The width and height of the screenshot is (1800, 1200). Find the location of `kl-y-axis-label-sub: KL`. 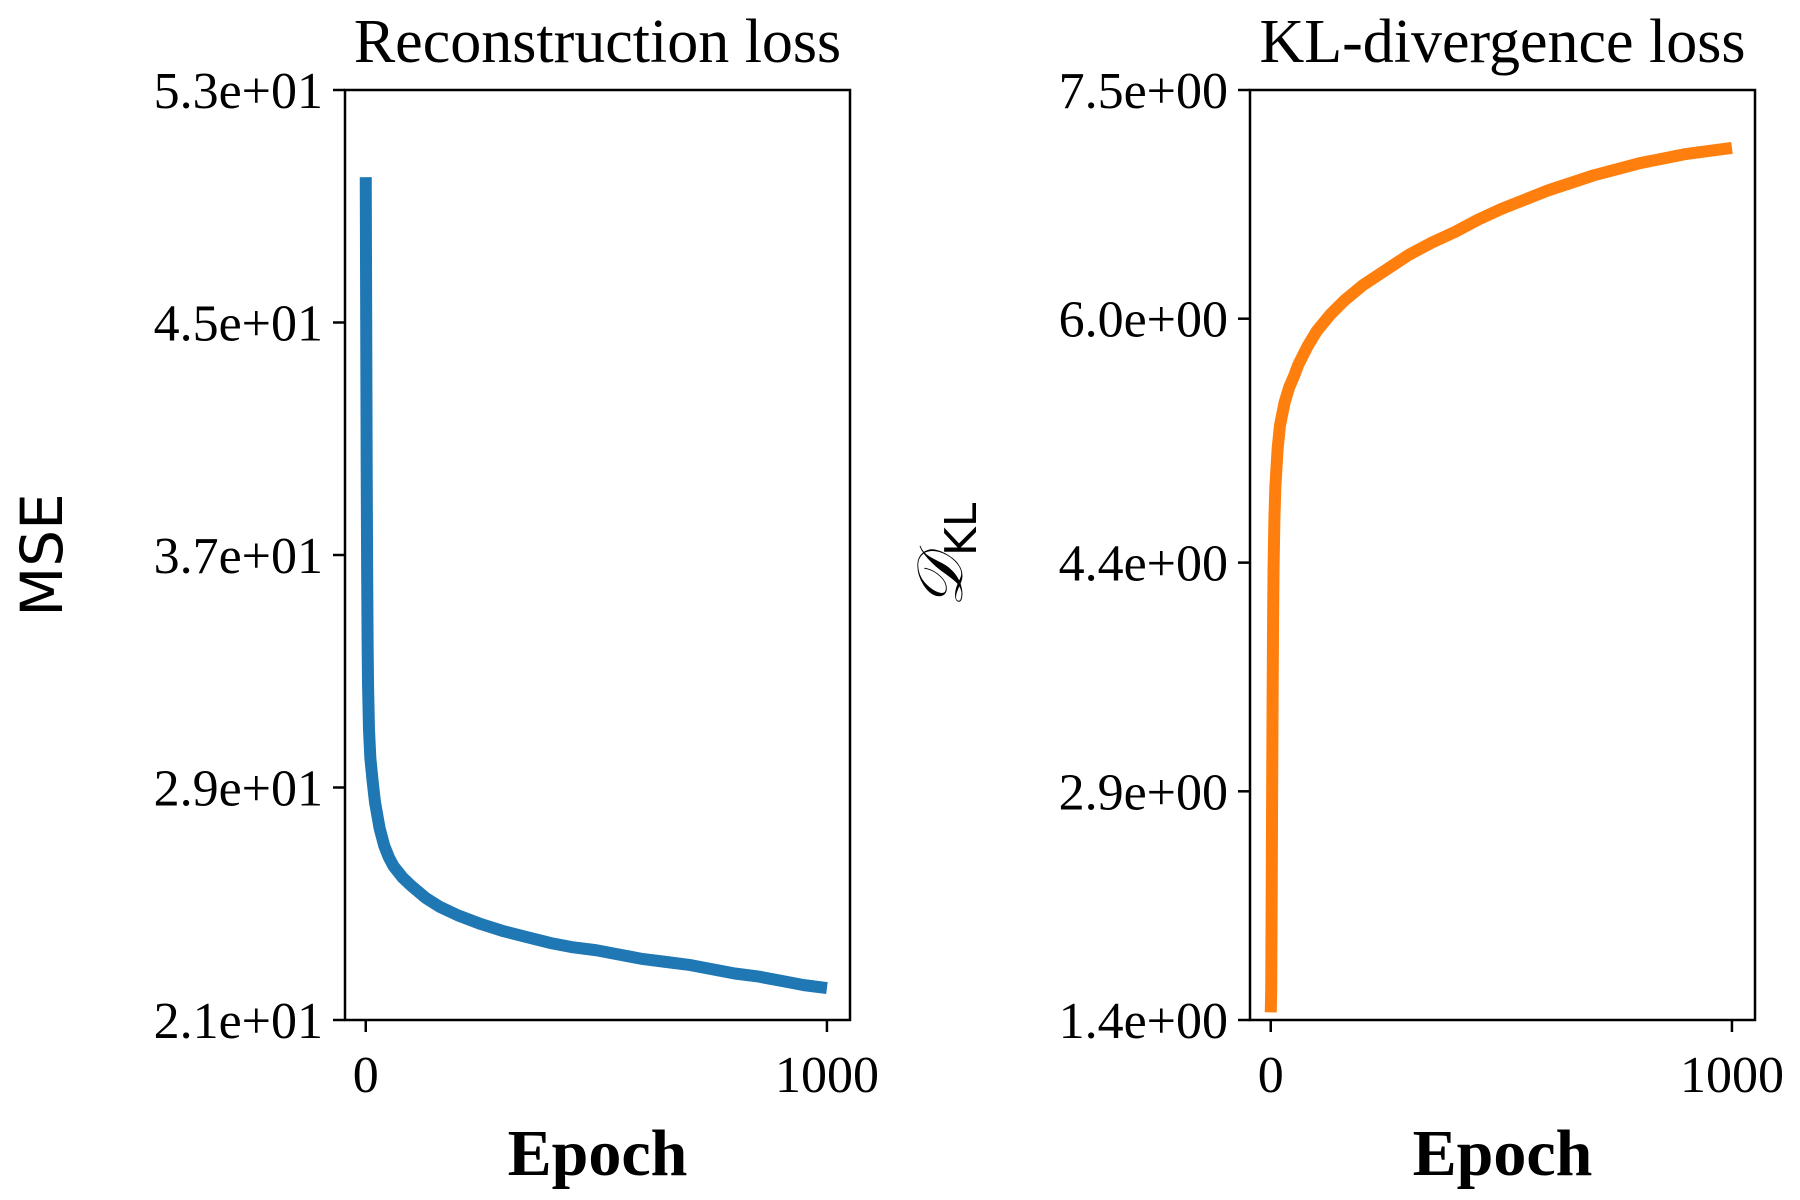

kl-y-axis-label-sub: KL is located at coordinates (961, 529).